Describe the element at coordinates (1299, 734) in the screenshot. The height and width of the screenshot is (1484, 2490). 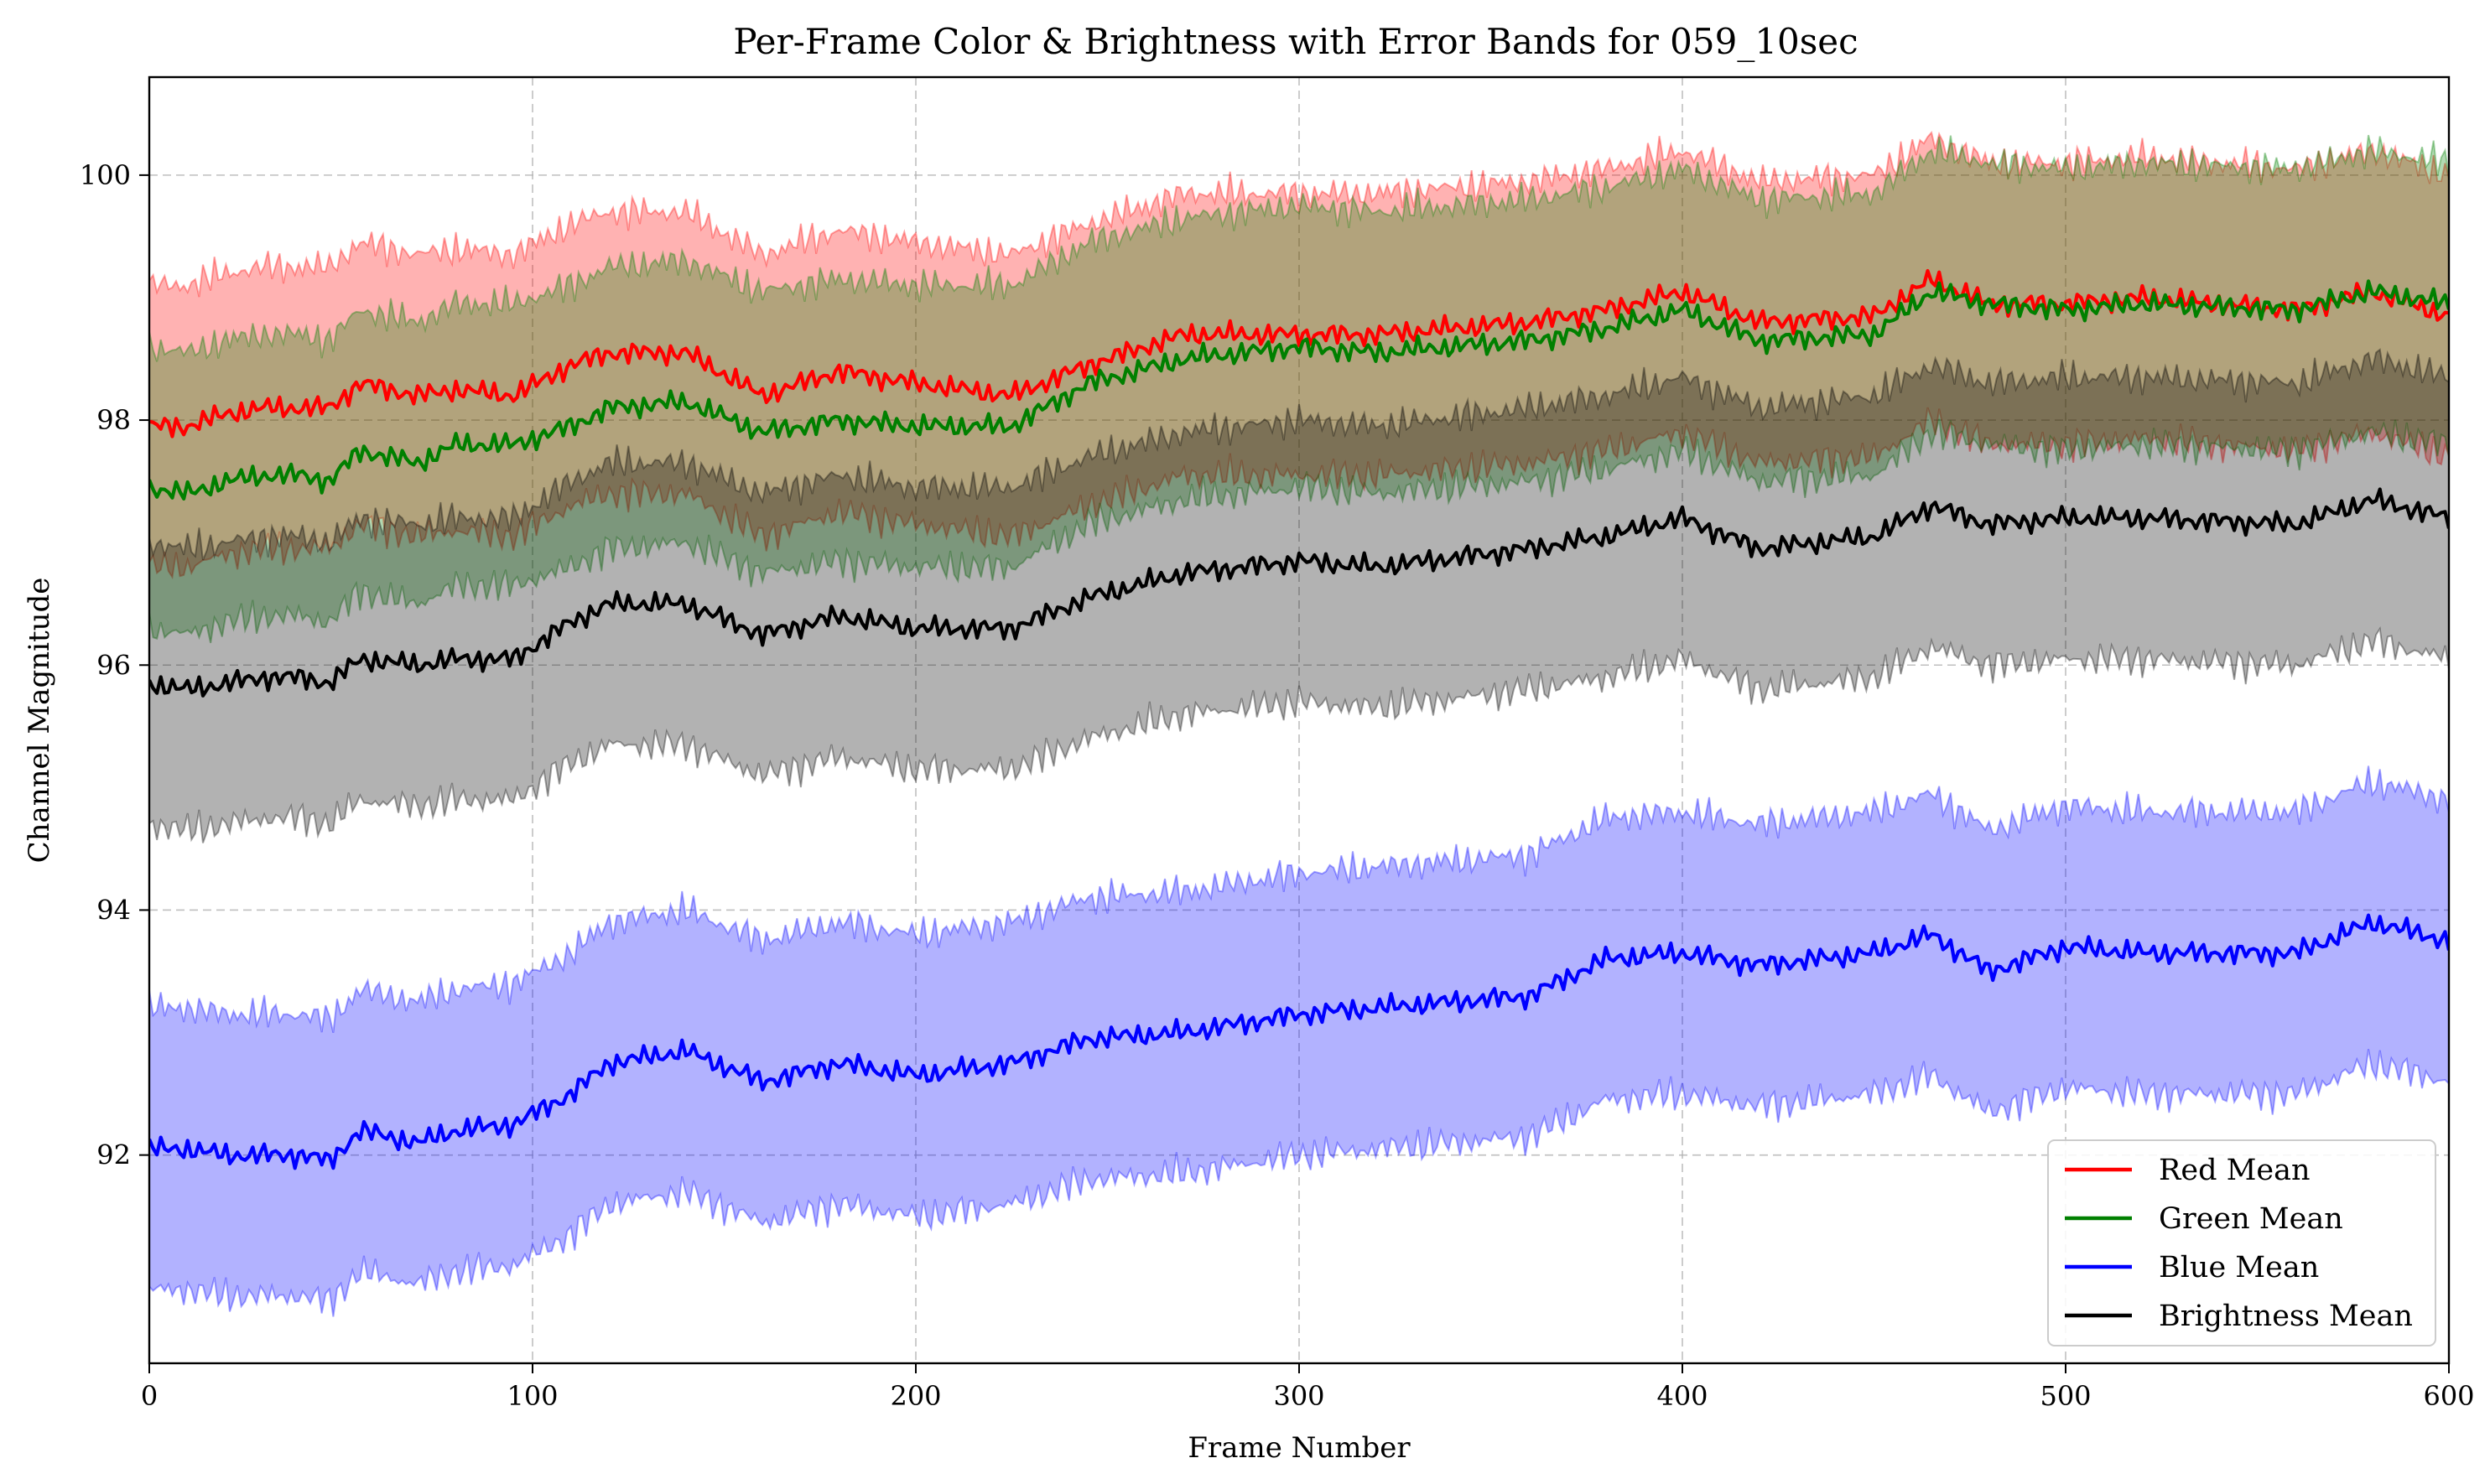
I see `brightness-mean-band-lower-edge` at that location.